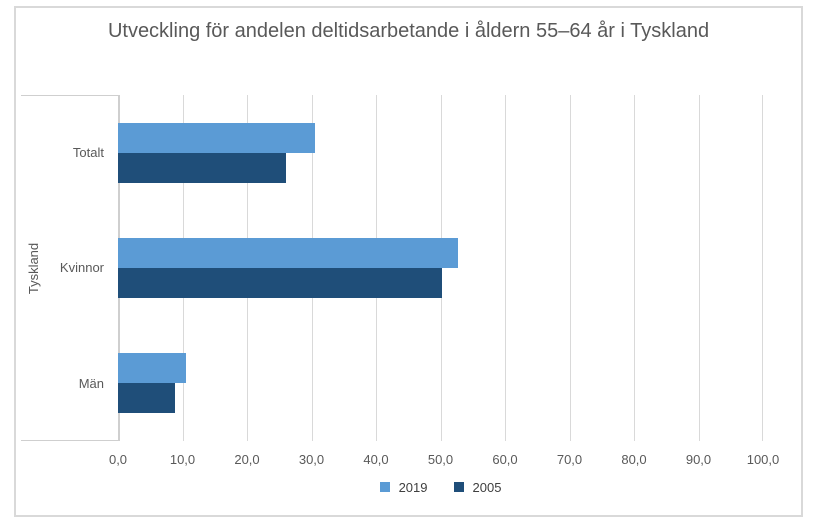 Image resolution: width=813 pixels, height=530 pixels. I want to click on bar-2005-totalt, so click(202, 167).